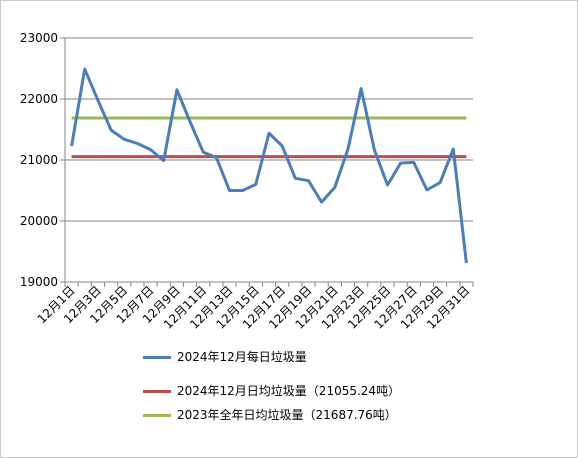  I want to click on legend-swatch-dec-average, so click(157, 391).